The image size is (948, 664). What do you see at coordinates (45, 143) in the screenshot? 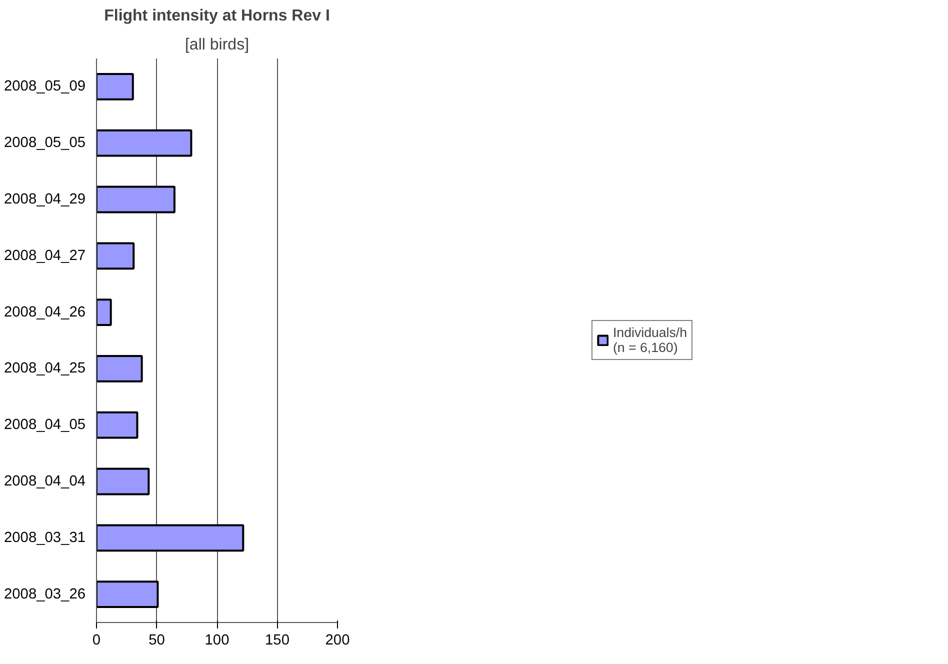
I see `y-tick-label: 2008_05_05` at bounding box center [45, 143].